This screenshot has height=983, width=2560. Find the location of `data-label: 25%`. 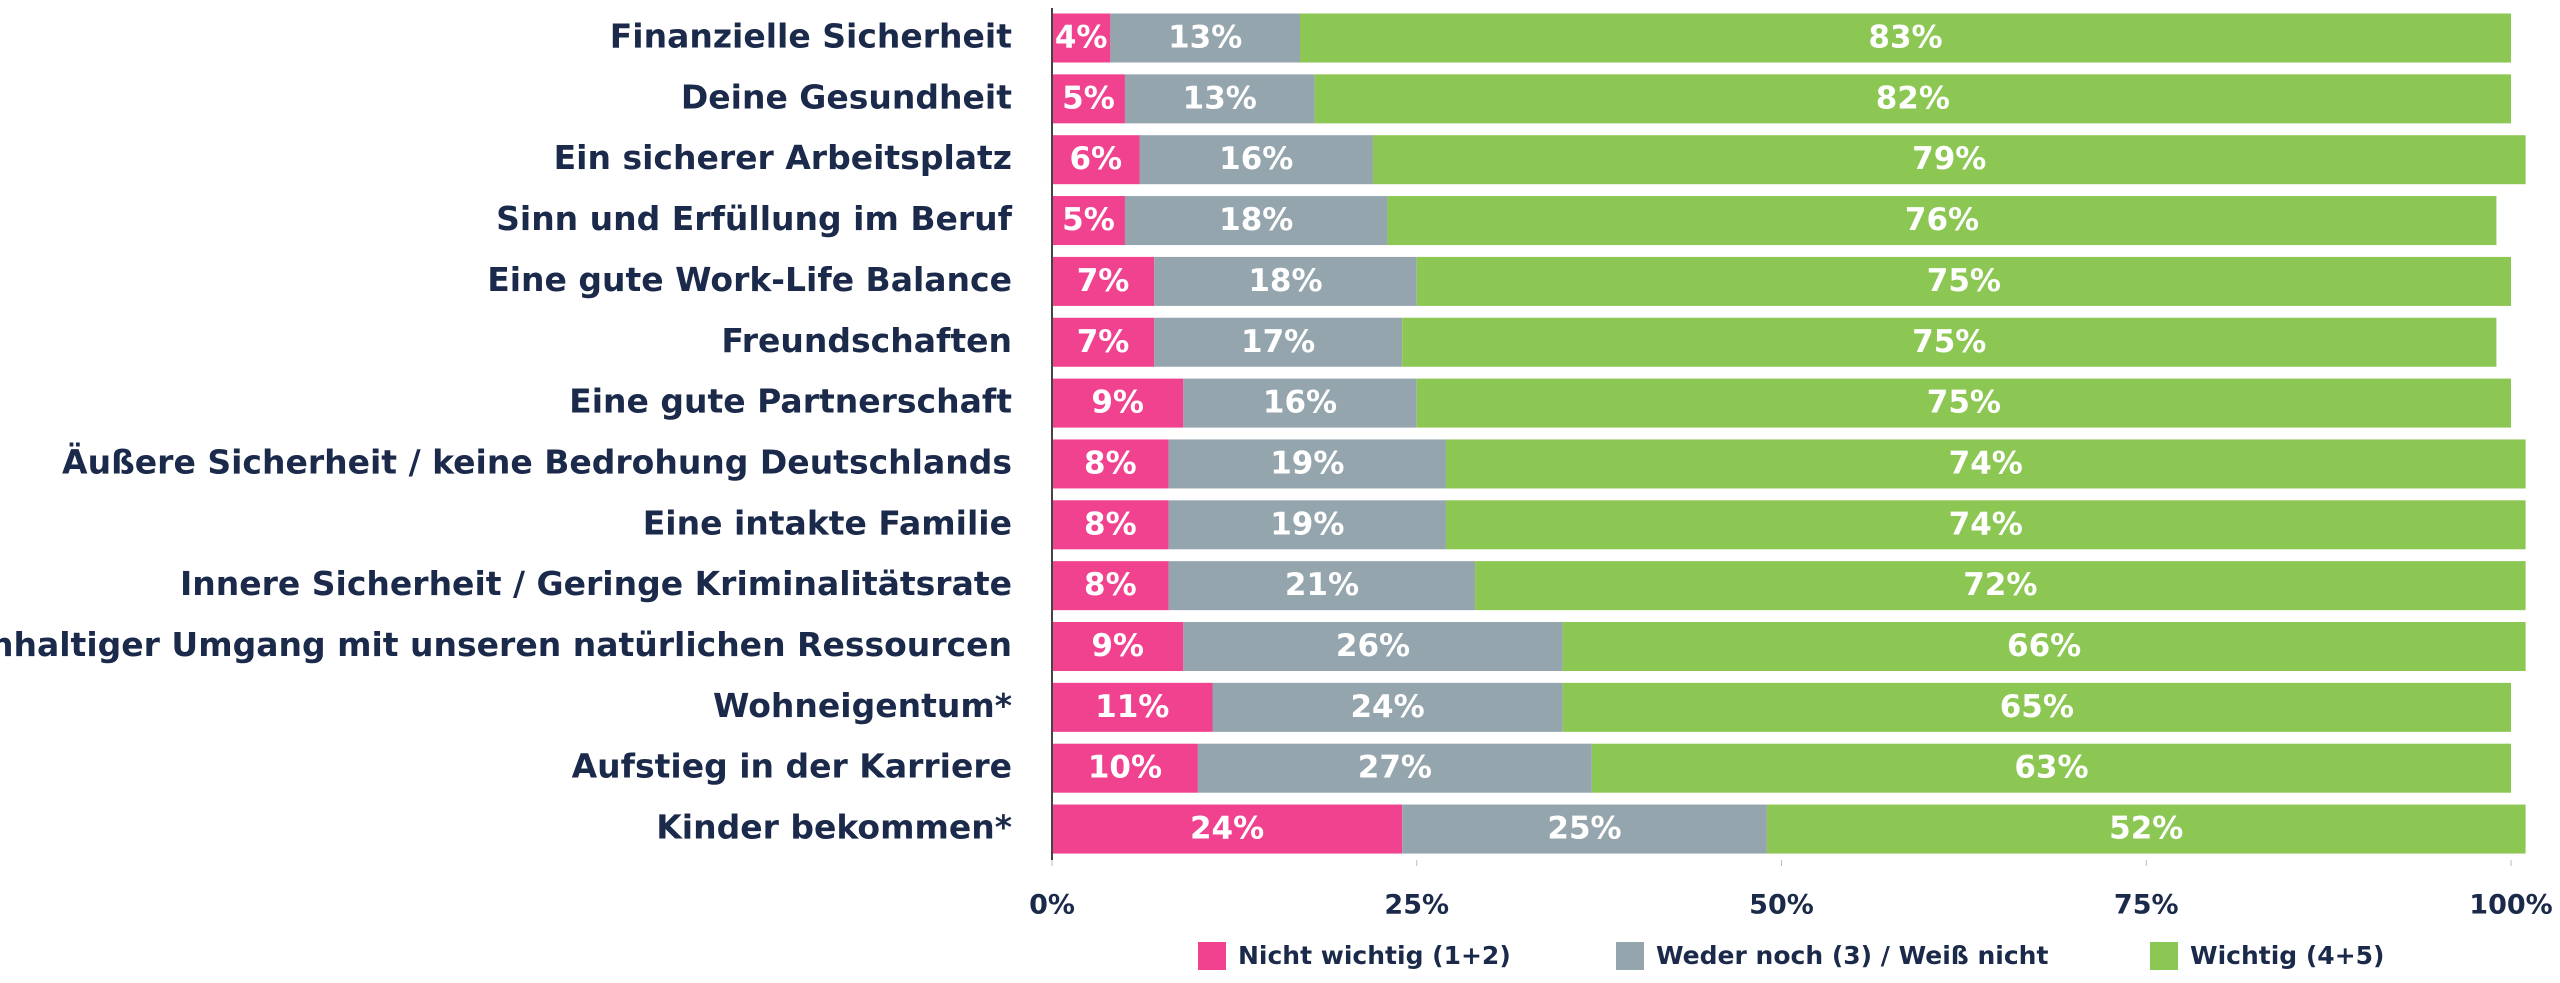

data-label: 25% is located at coordinates (1584, 829).